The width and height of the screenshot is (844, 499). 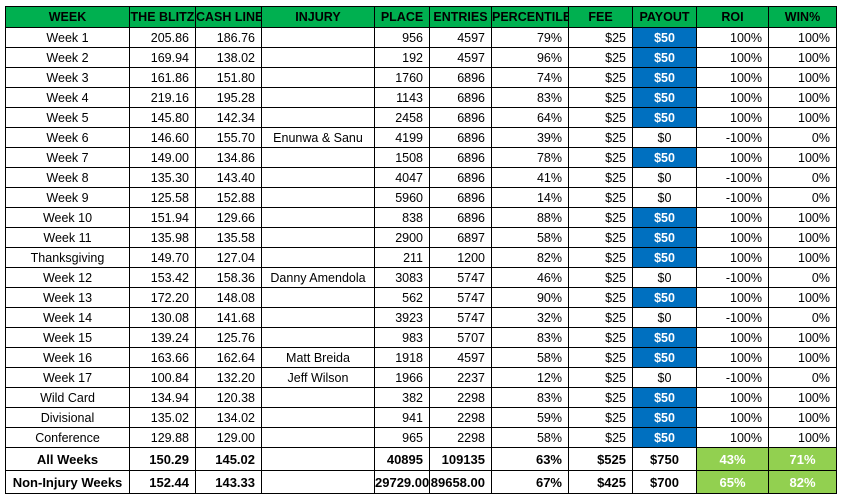 I want to click on cell-entries: 2298, so click(x=460, y=417).